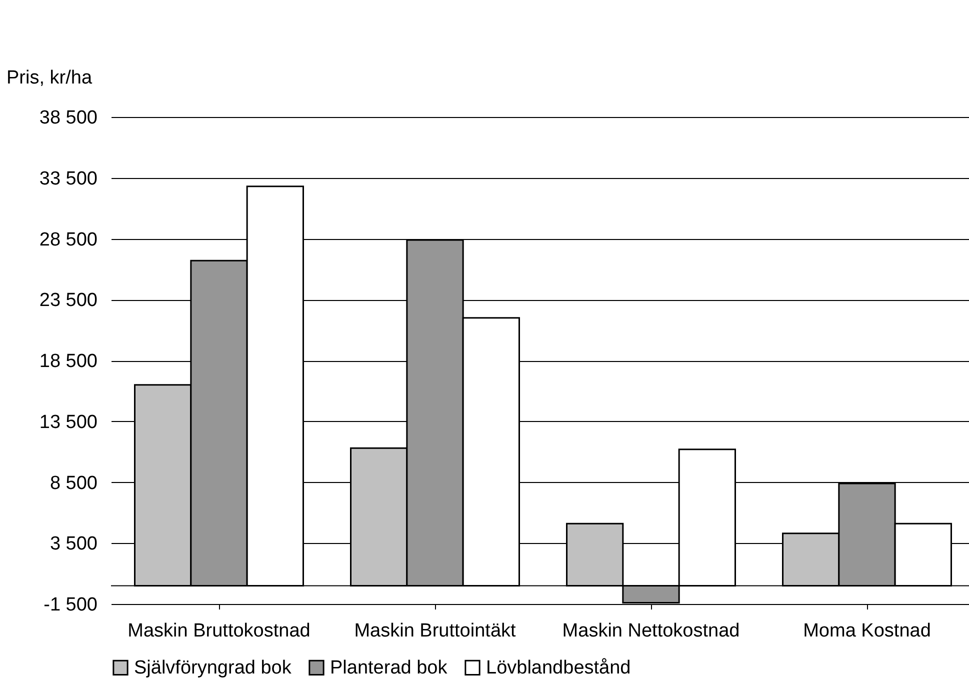 The width and height of the screenshot is (969, 684). I want to click on y-tick-label: 33 500, so click(68, 179).